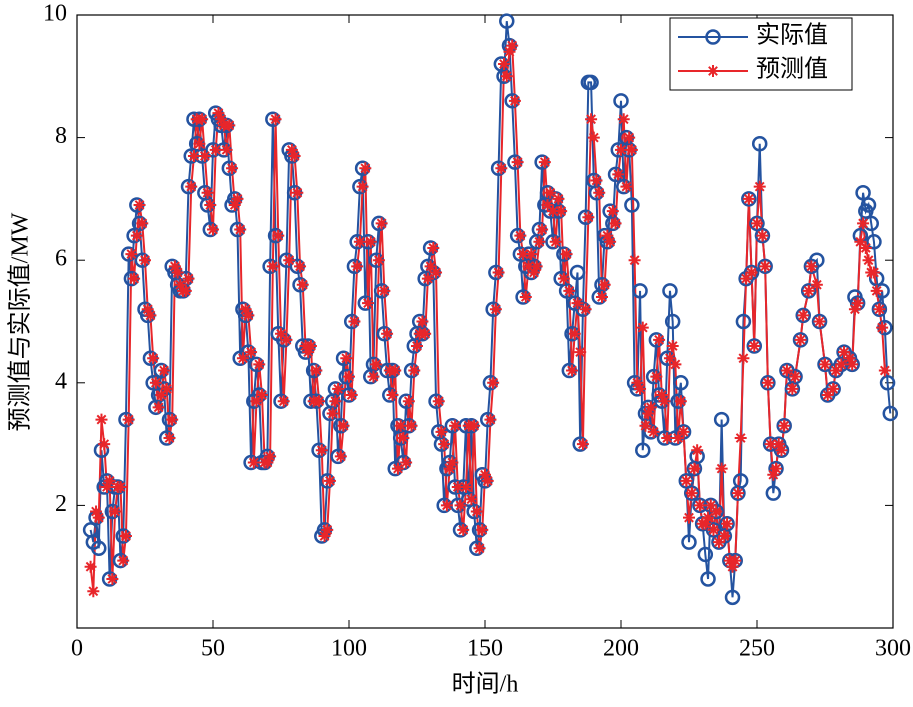 The image size is (913, 707). Describe the element at coordinates (485, 684) in the screenshot. I see `x-axis-label: 时间/h` at that location.